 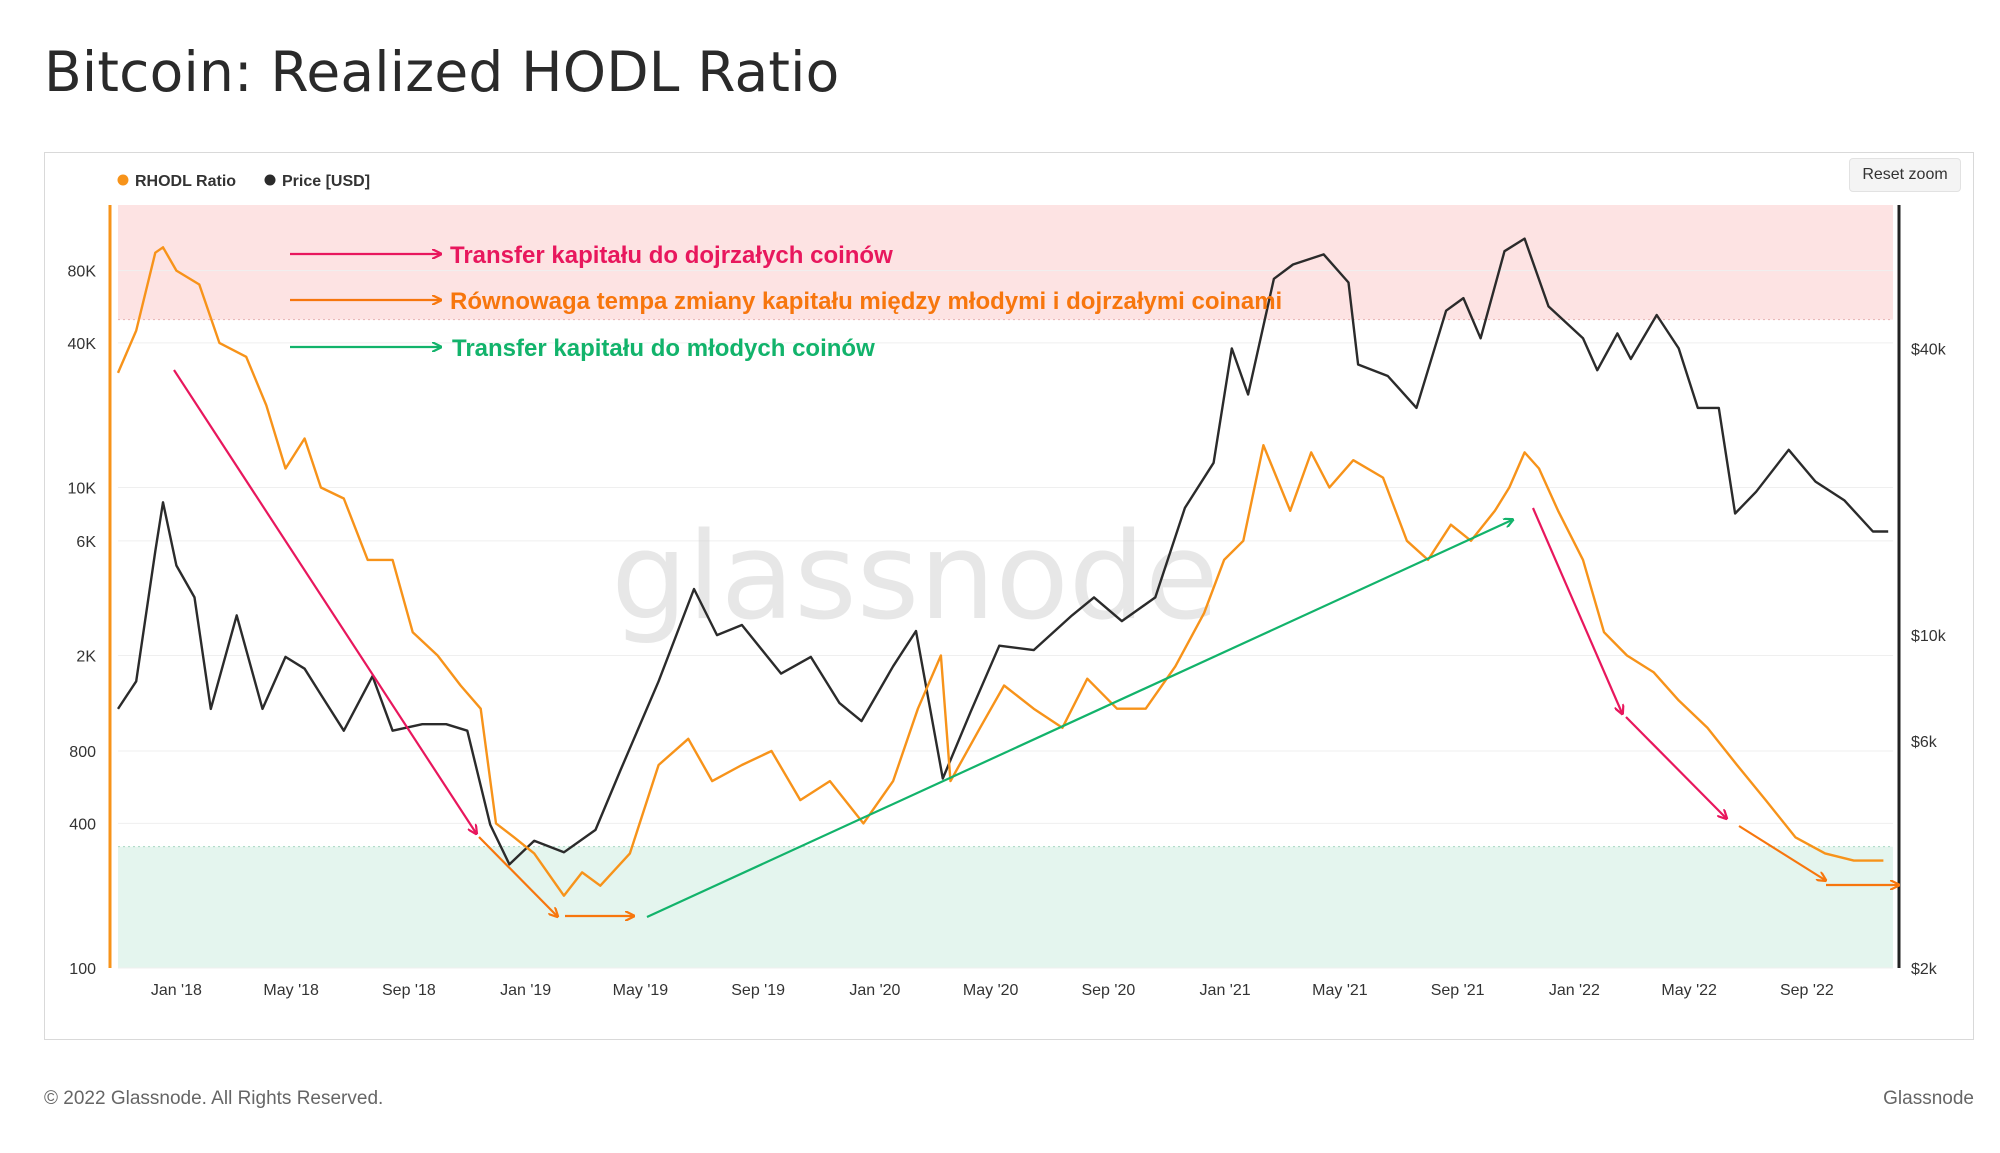 What do you see at coordinates (82, 489) in the screenshot?
I see `left-tick-label: 10K` at bounding box center [82, 489].